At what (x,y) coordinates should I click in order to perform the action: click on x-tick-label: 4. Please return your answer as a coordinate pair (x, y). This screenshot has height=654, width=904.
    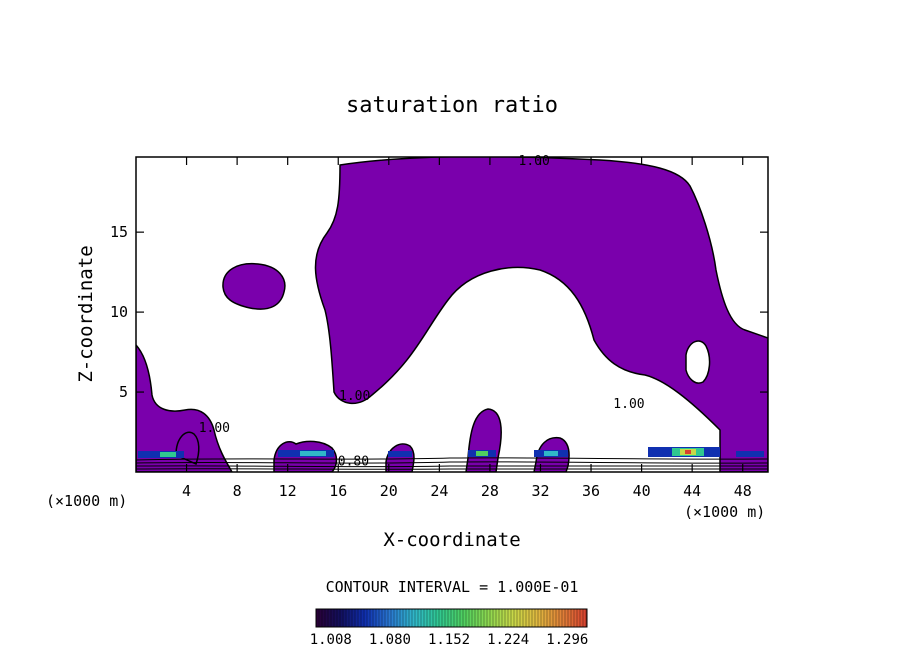
    Looking at the image, I should click on (186, 491).